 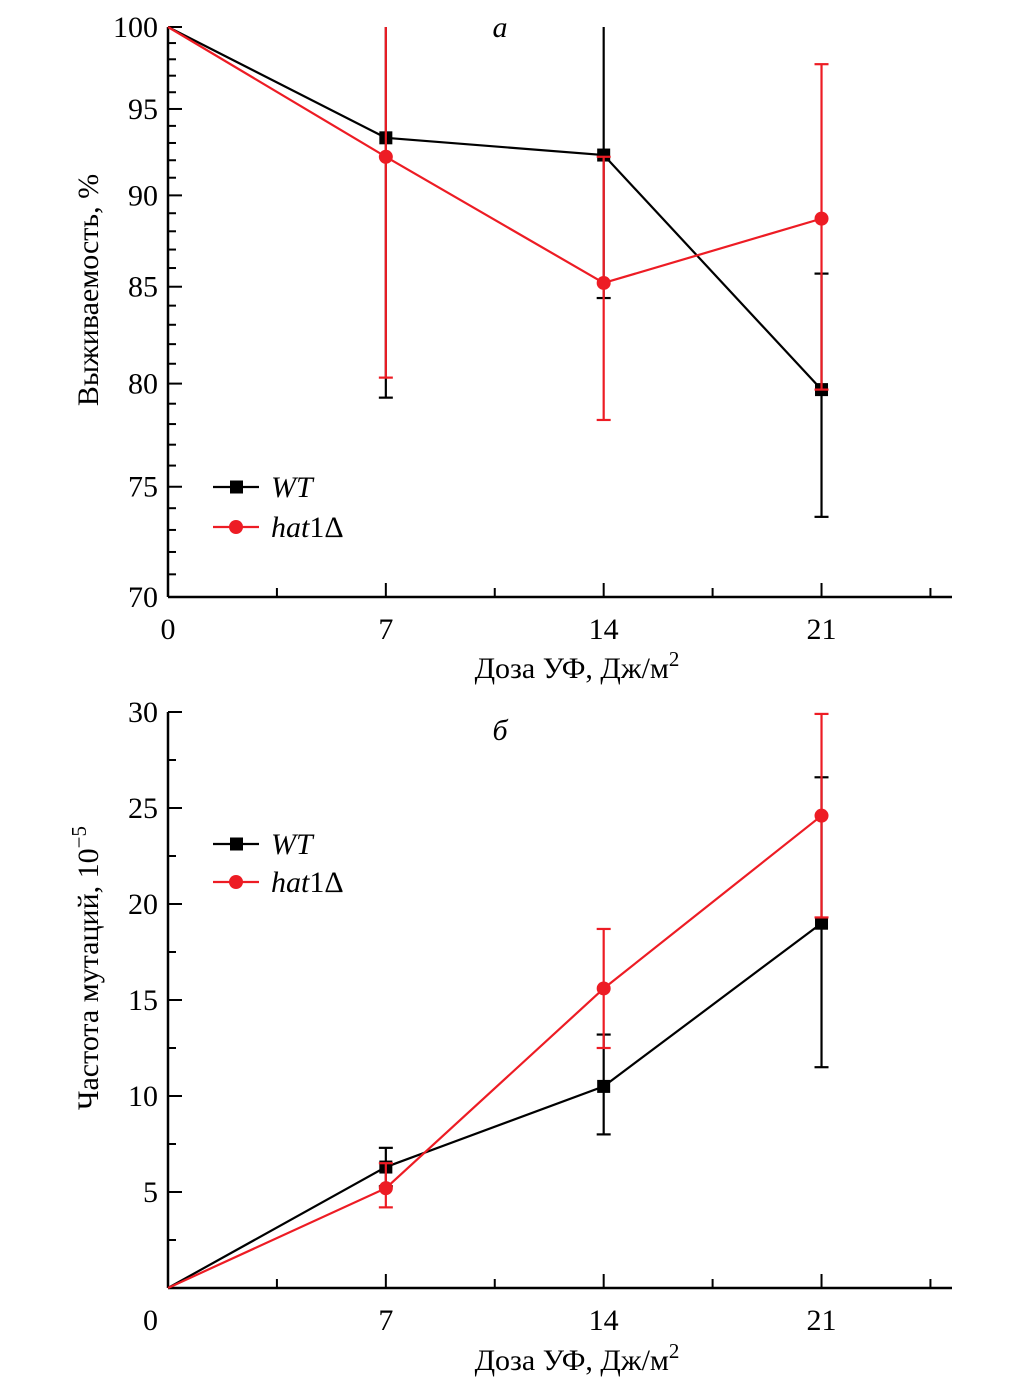 I want to click on y-axis-title-b: Частота мутаций, 10−5, so click(x=86, y=968).